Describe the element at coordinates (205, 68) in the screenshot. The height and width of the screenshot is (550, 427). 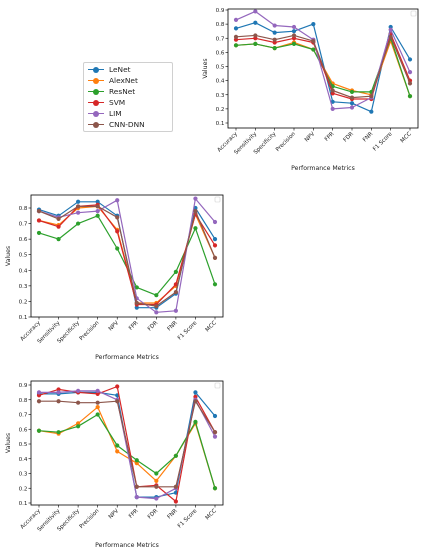
I see `y-axis-label: Values` at that location.